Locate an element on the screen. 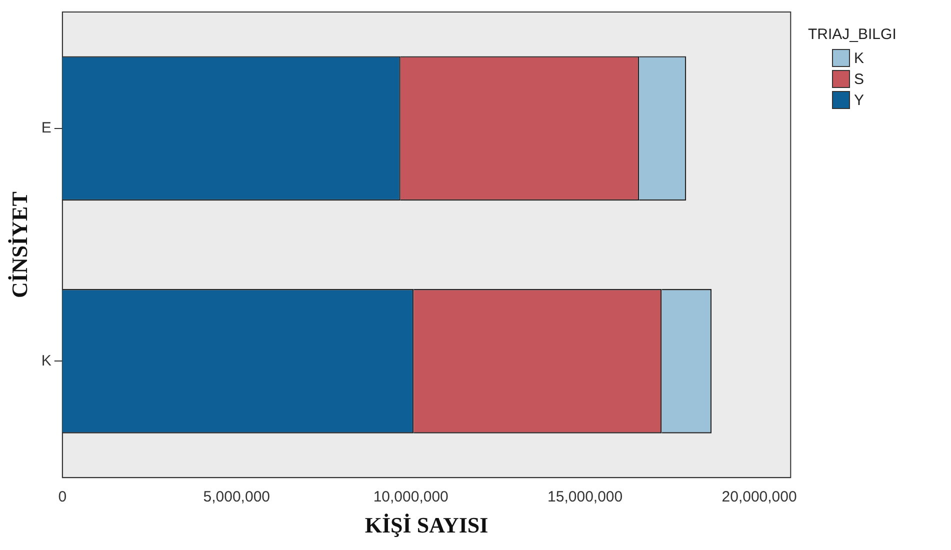 This screenshot has height=550, width=951. x-tick-label: 15,000,000 is located at coordinates (585, 497).